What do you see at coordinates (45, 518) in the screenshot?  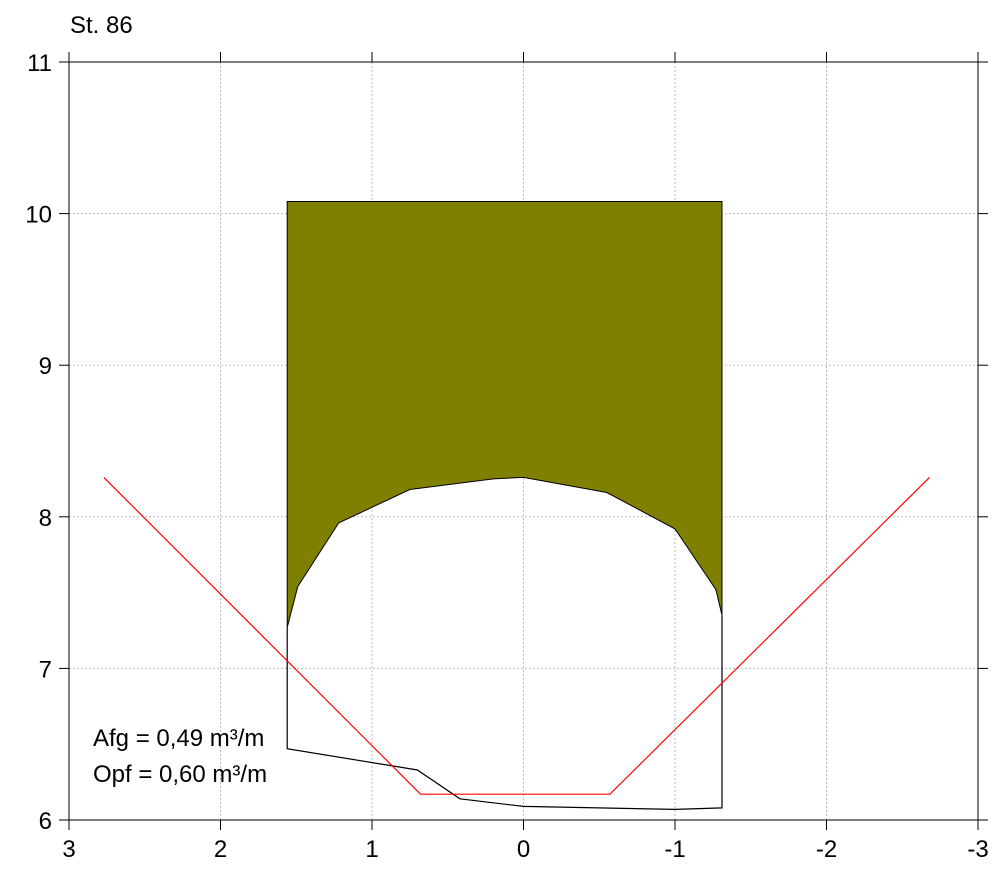 I see `y-tick-label: 8` at bounding box center [45, 518].